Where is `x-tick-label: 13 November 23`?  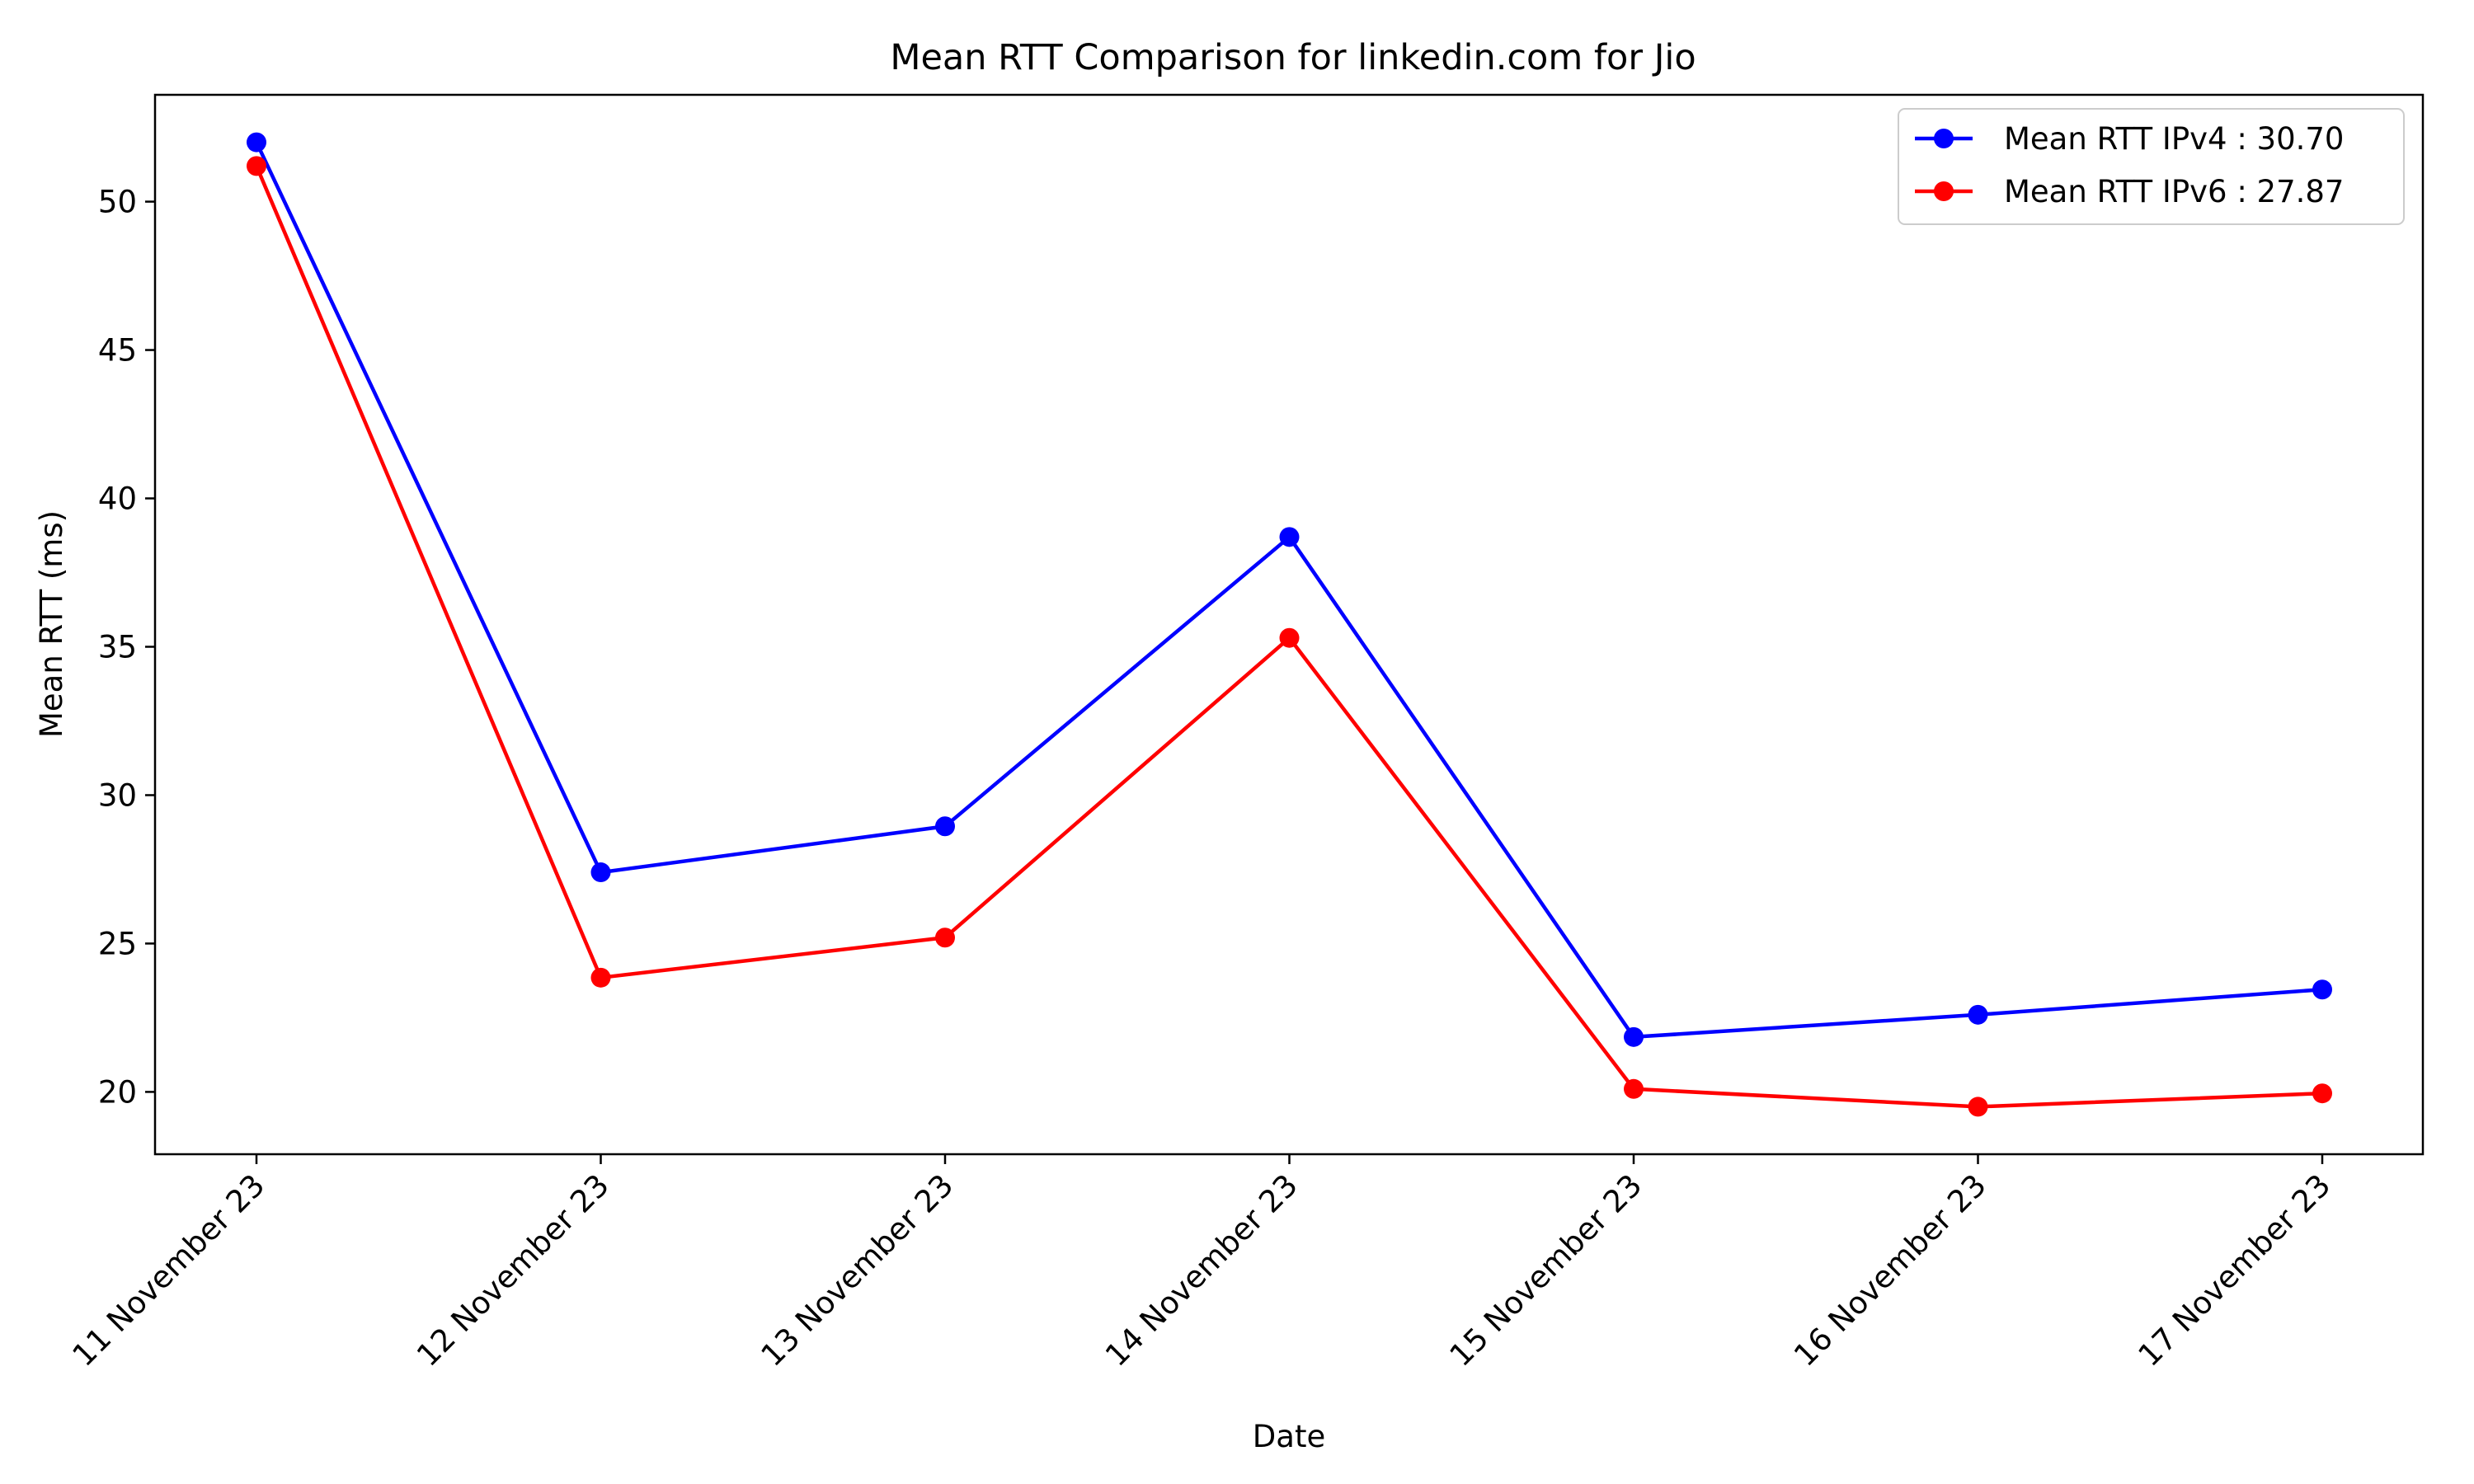 x-tick-label: 13 November 23 is located at coordinates (858, 1270).